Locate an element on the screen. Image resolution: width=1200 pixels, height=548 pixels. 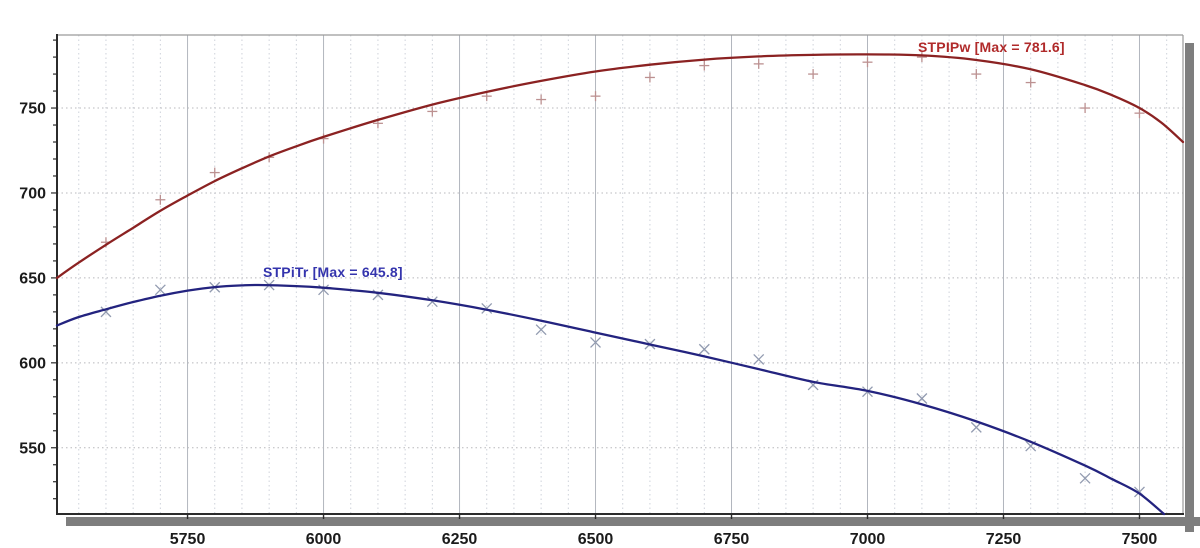
frame-shadow-right is located at coordinates (1189, 287).